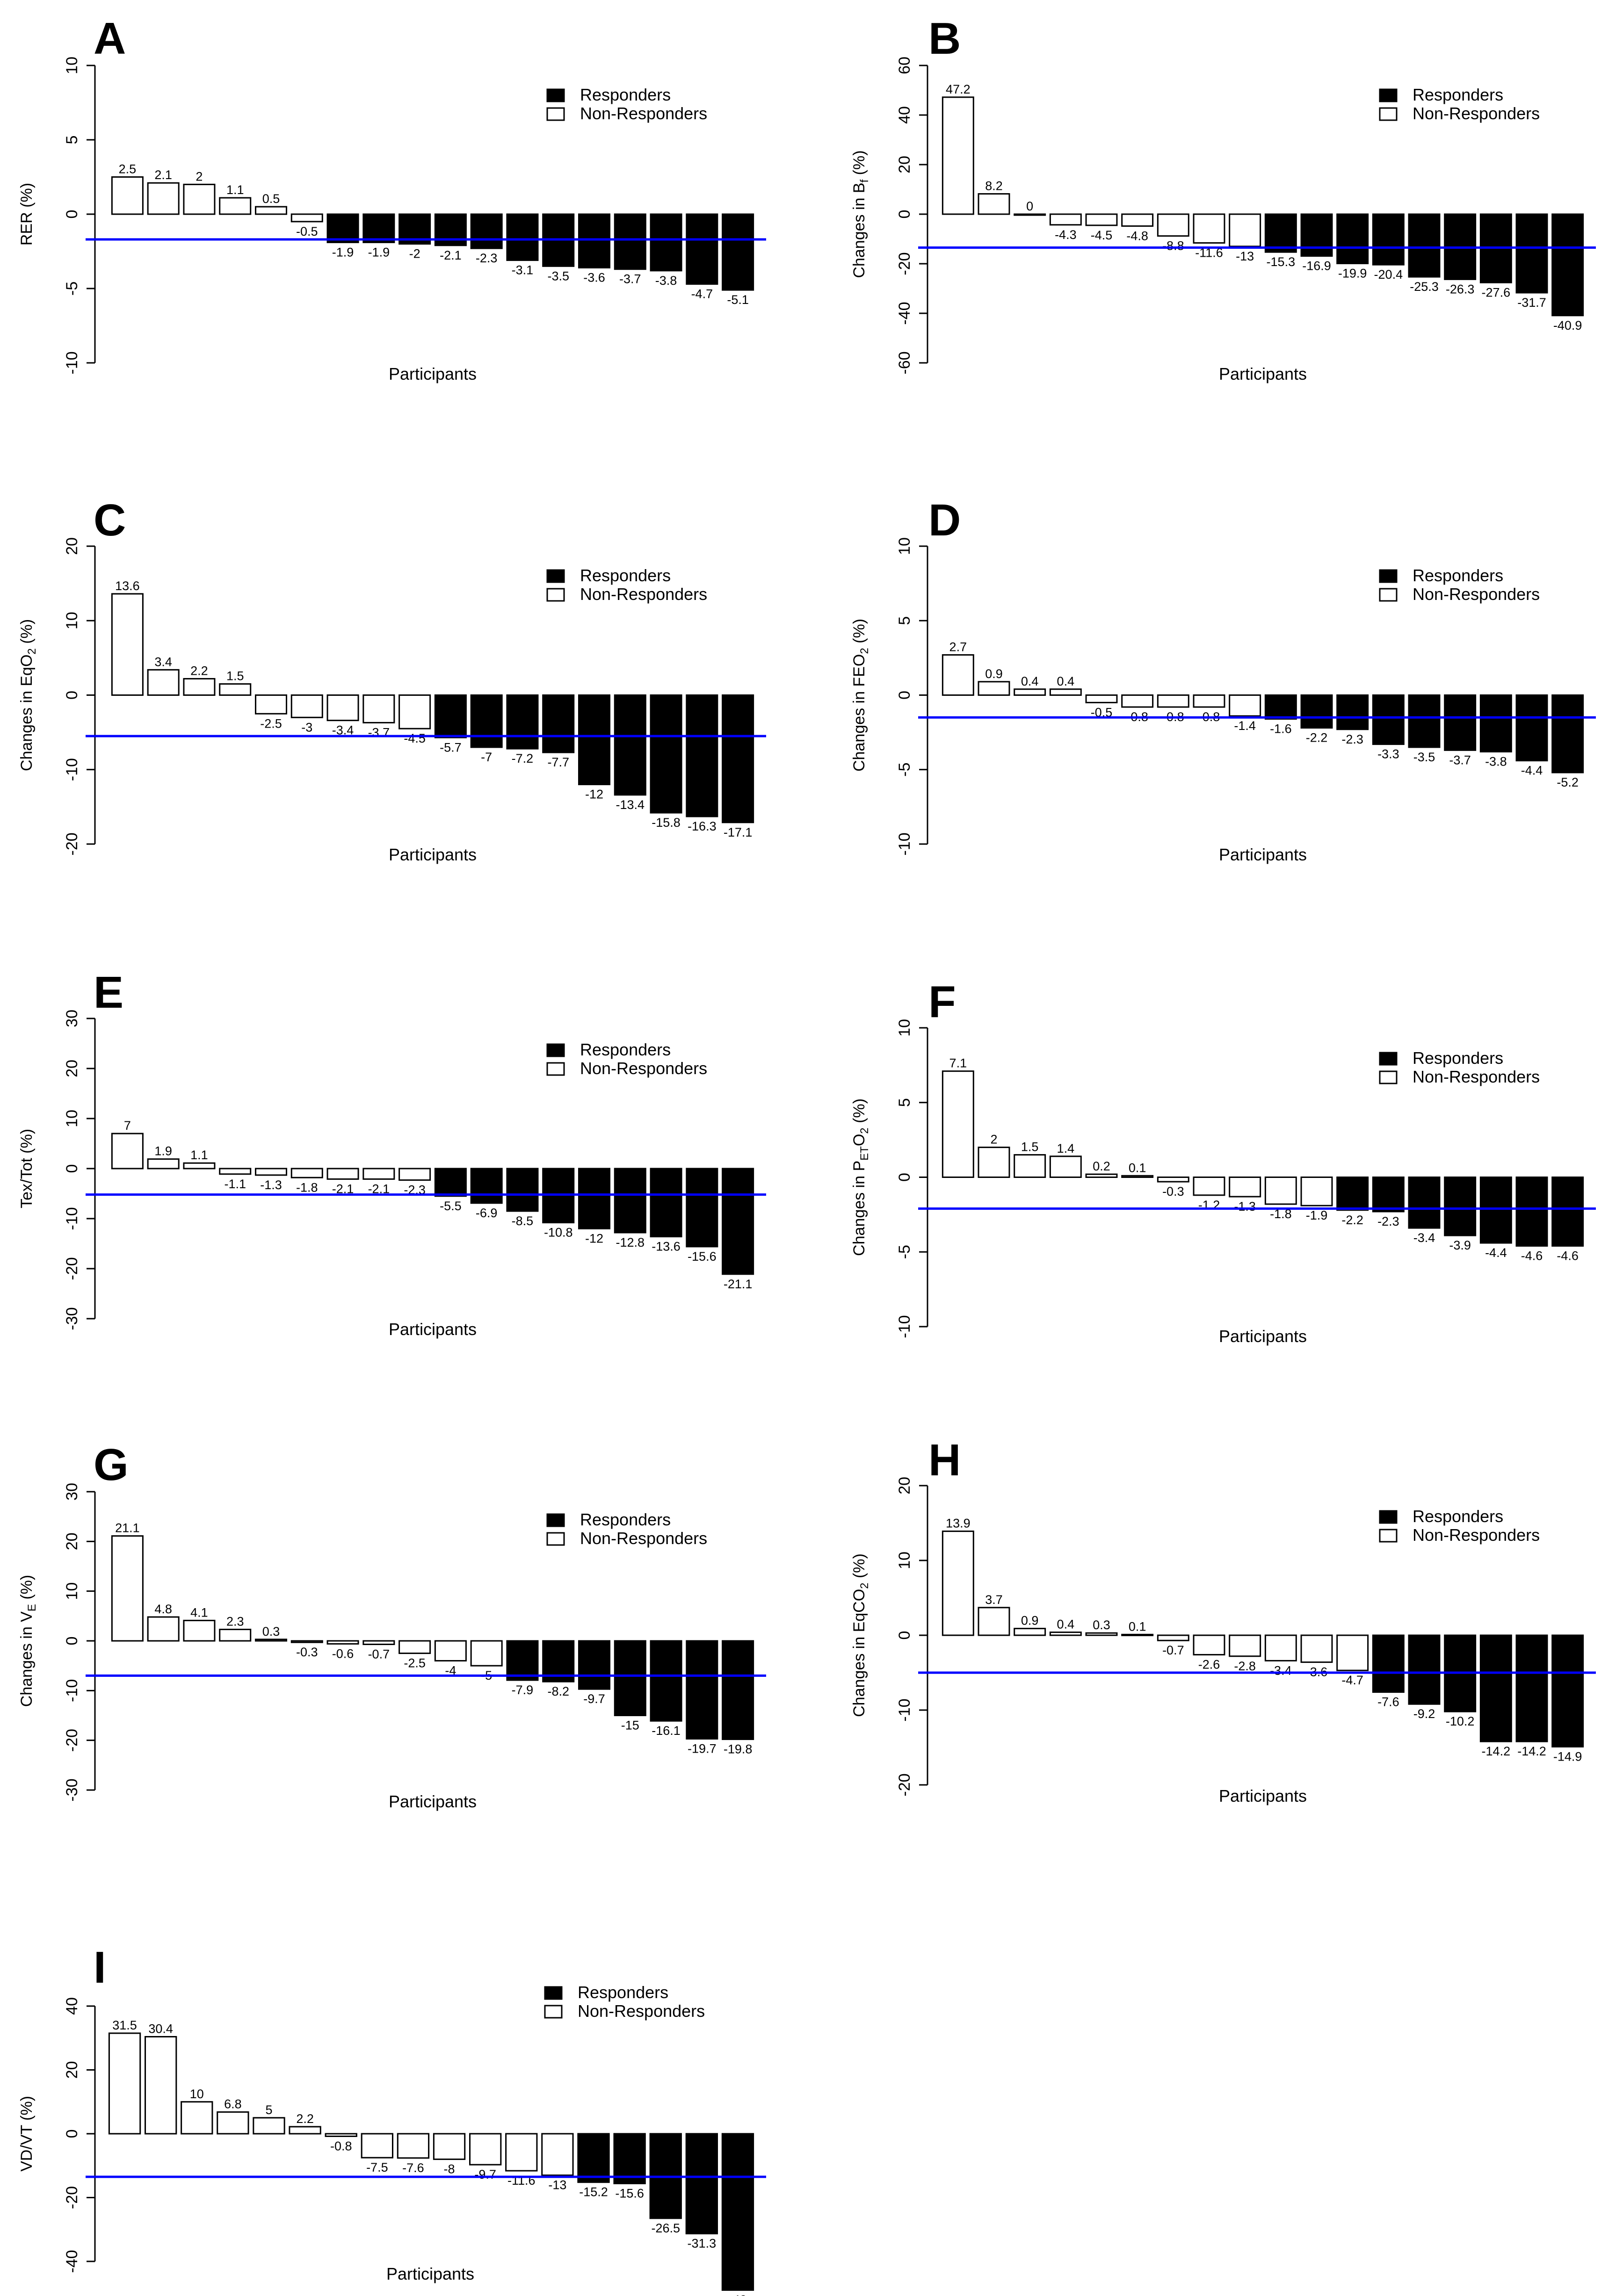 The height and width of the screenshot is (2296, 1623). I want to click on bar-value-label: 1.1, so click(235, 190).